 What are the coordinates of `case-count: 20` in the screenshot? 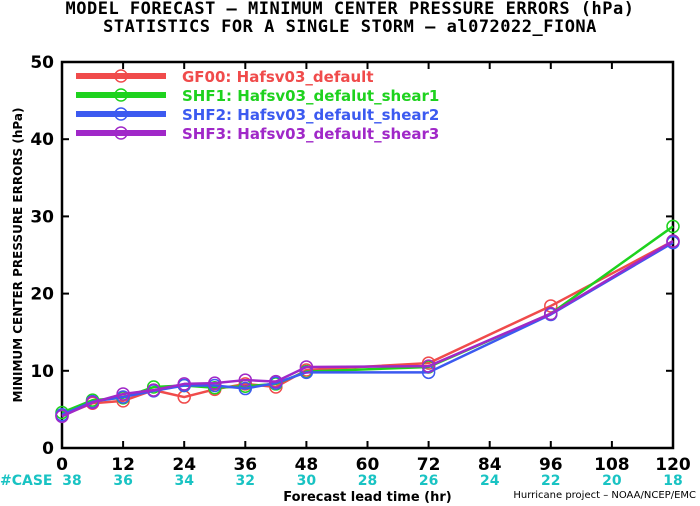 It's located at (612, 481).